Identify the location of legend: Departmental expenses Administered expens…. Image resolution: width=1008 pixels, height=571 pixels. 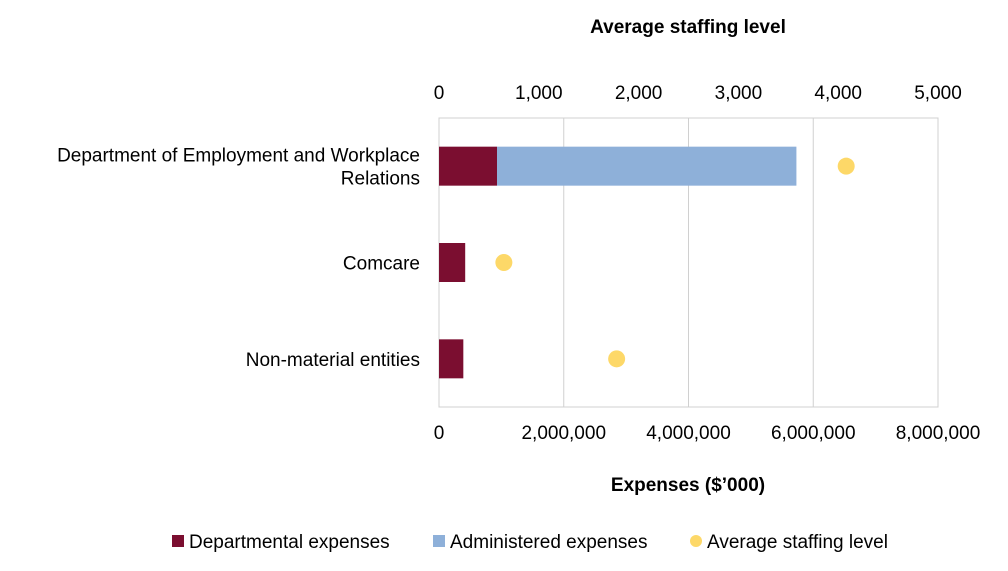
(530, 542).